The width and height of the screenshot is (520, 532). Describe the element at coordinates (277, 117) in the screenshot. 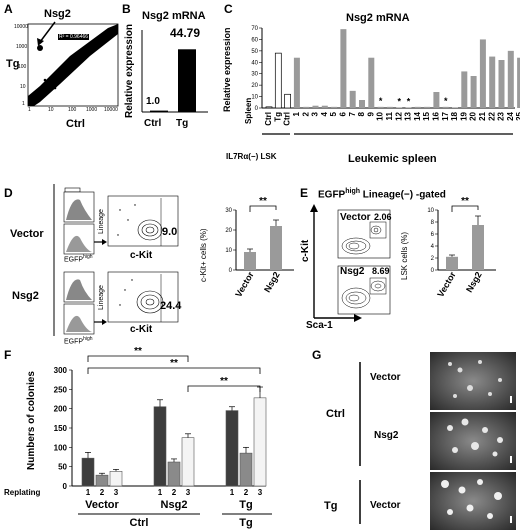

I see `category-label: Tg` at that location.